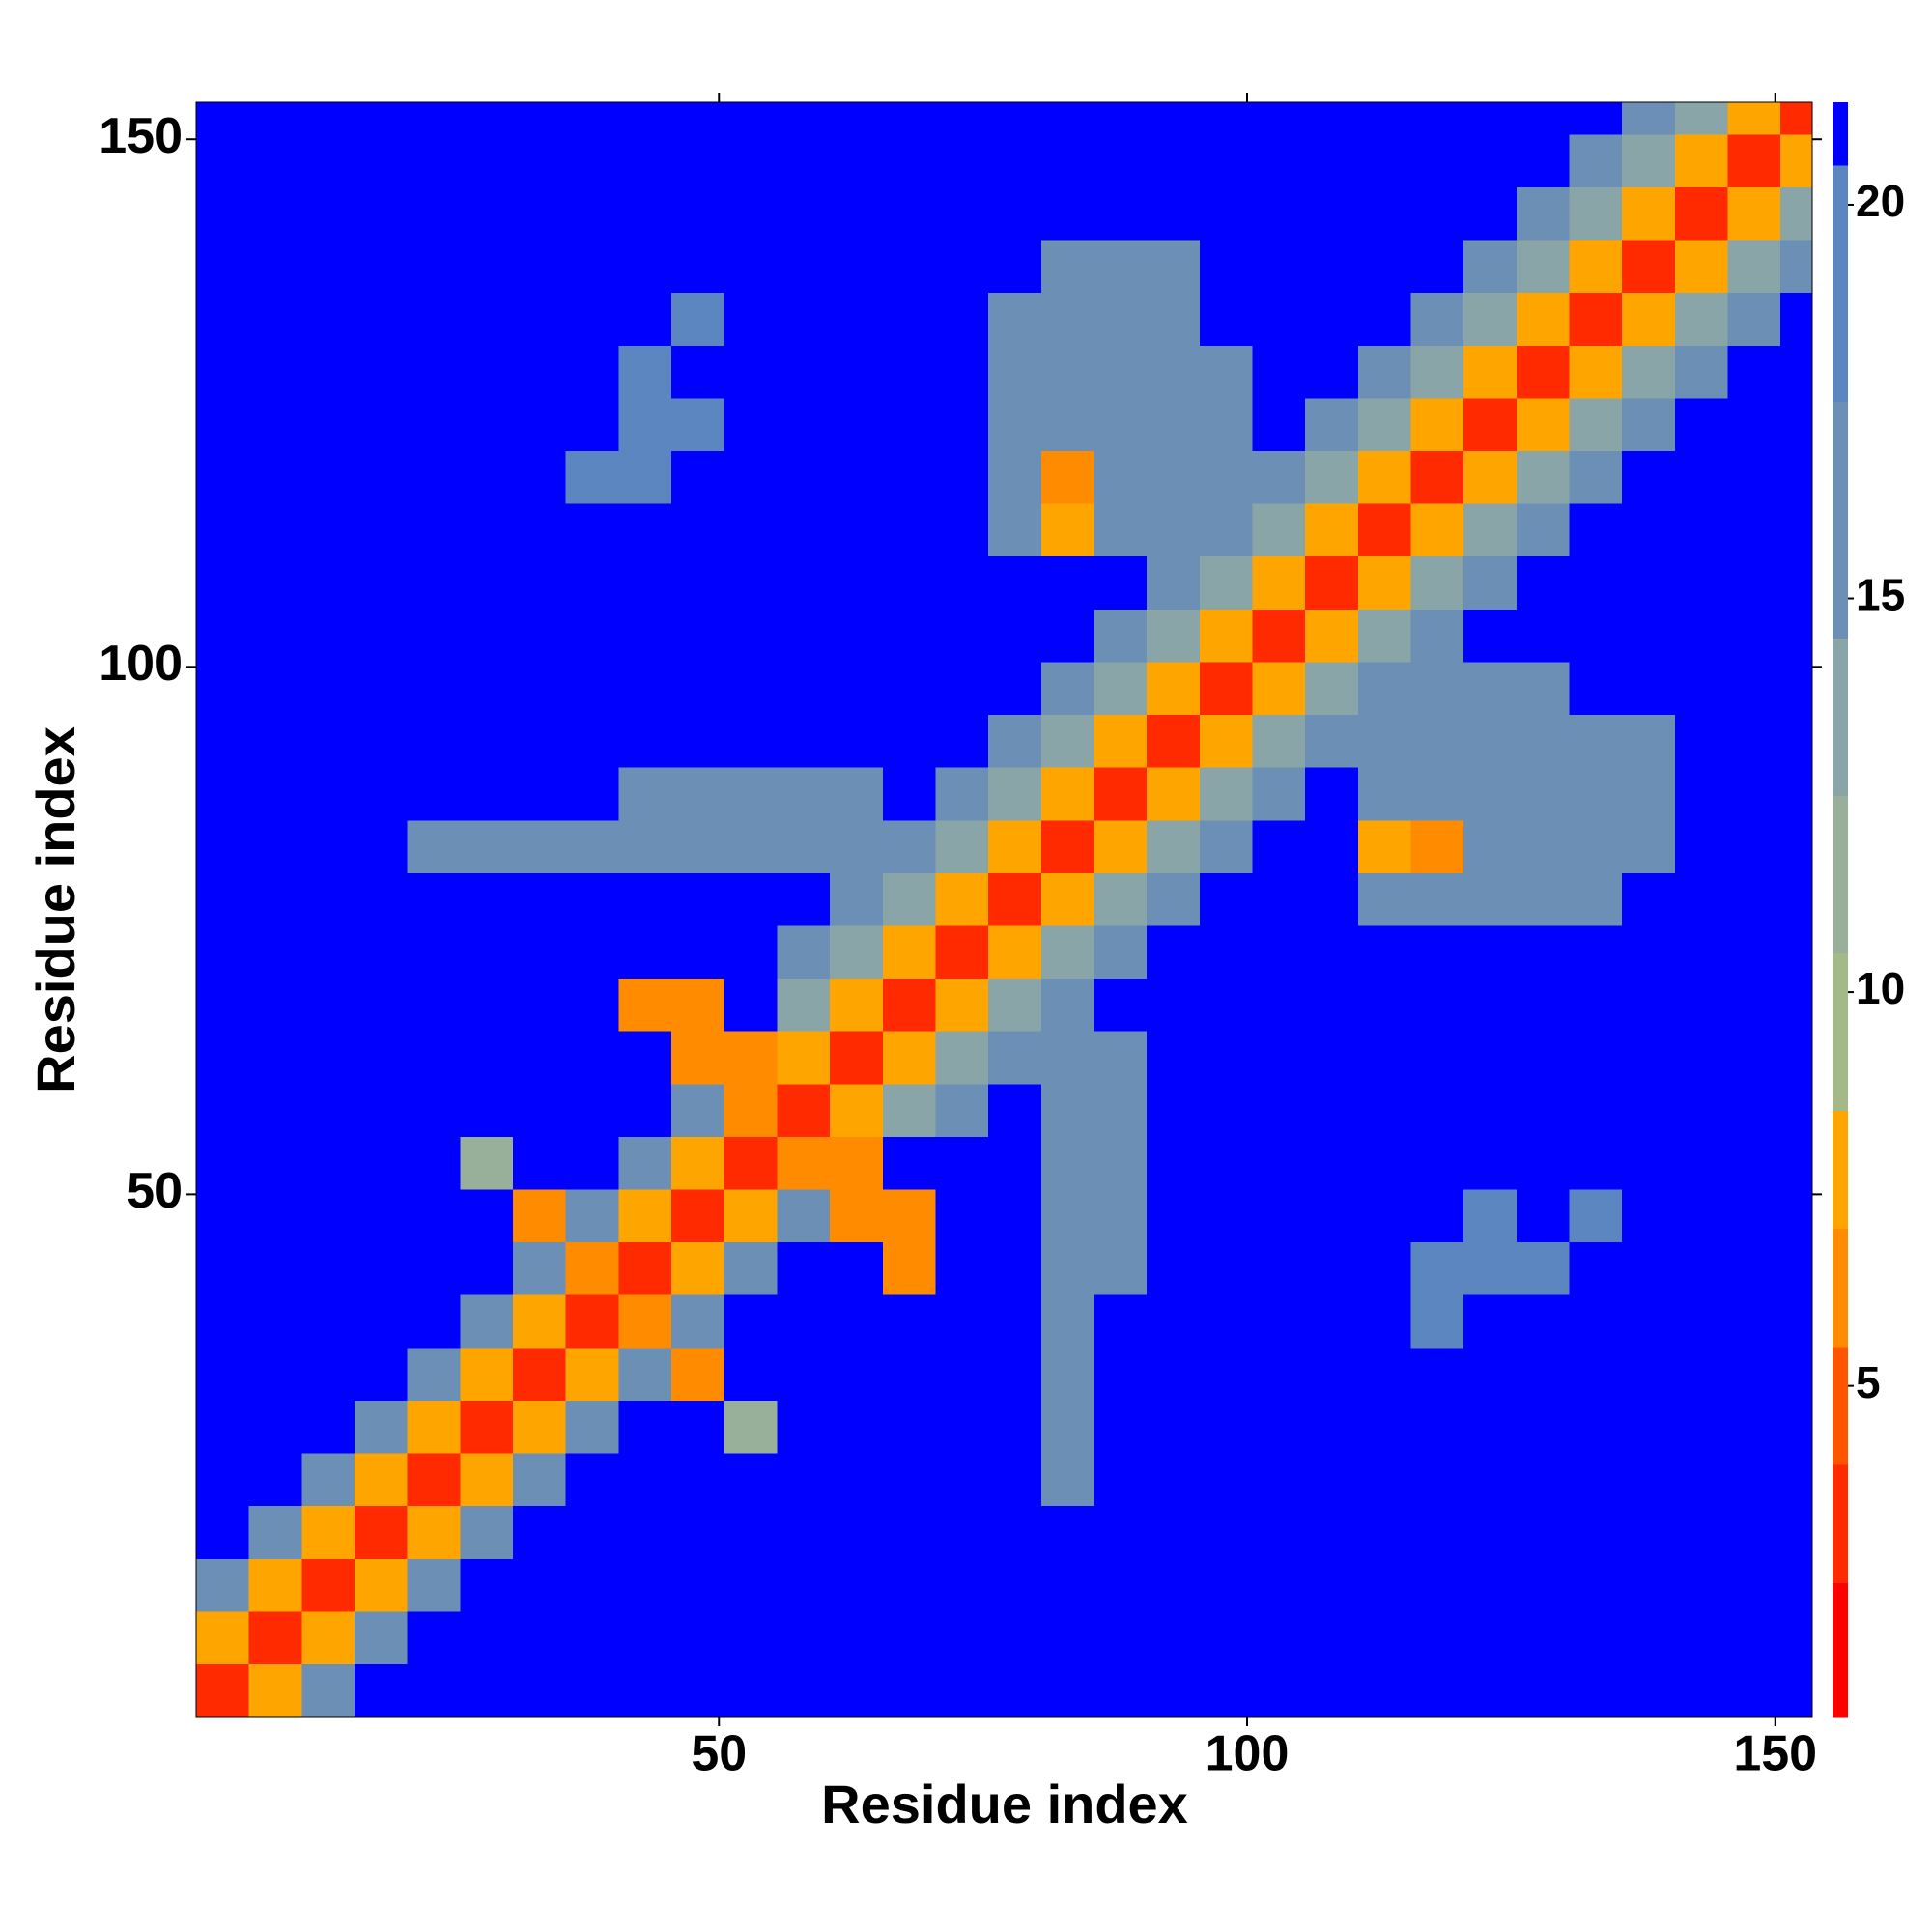 Image resolution: width=1932 pixels, height=1932 pixels. What do you see at coordinates (1775, 1754) in the screenshot?
I see `x-tick-label: 150` at bounding box center [1775, 1754].